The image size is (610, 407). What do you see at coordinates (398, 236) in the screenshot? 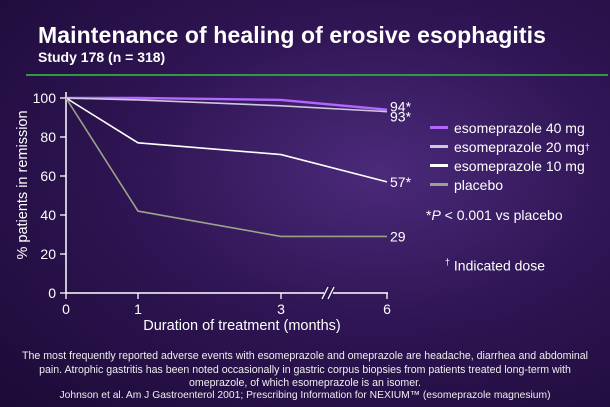
I see `series-end-label: 29` at bounding box center [398, 236].